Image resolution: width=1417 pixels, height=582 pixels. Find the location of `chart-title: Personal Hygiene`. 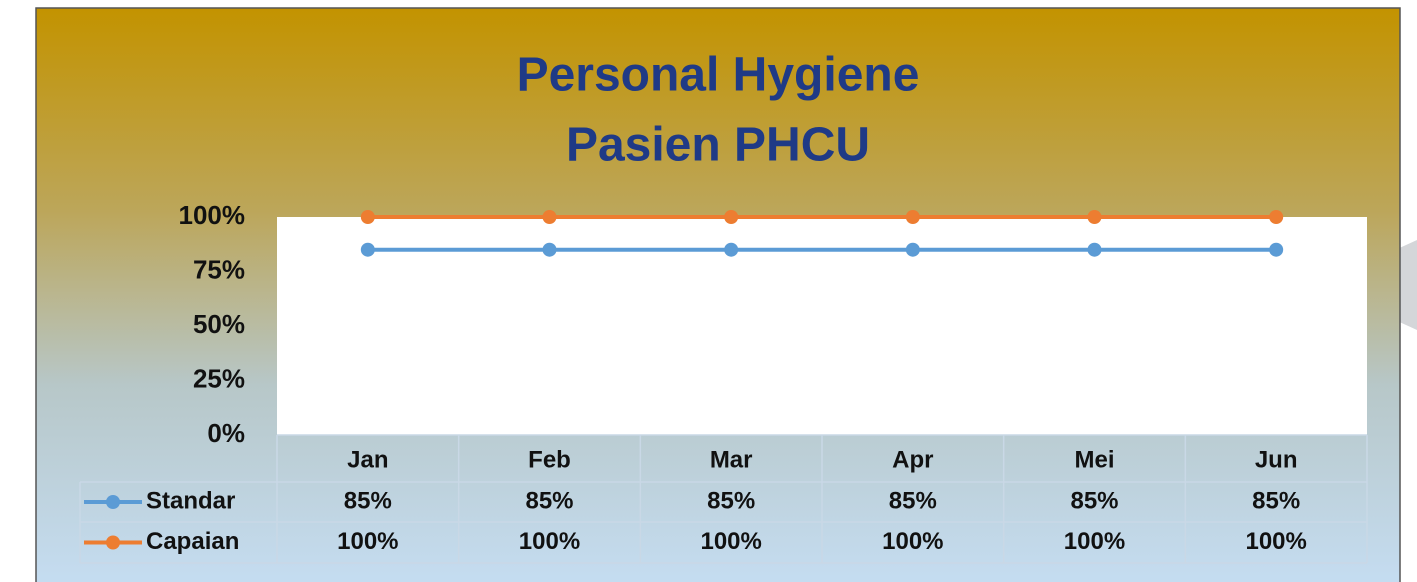

chart-title: Personal Hygiene is located at coordinates (718, 75).